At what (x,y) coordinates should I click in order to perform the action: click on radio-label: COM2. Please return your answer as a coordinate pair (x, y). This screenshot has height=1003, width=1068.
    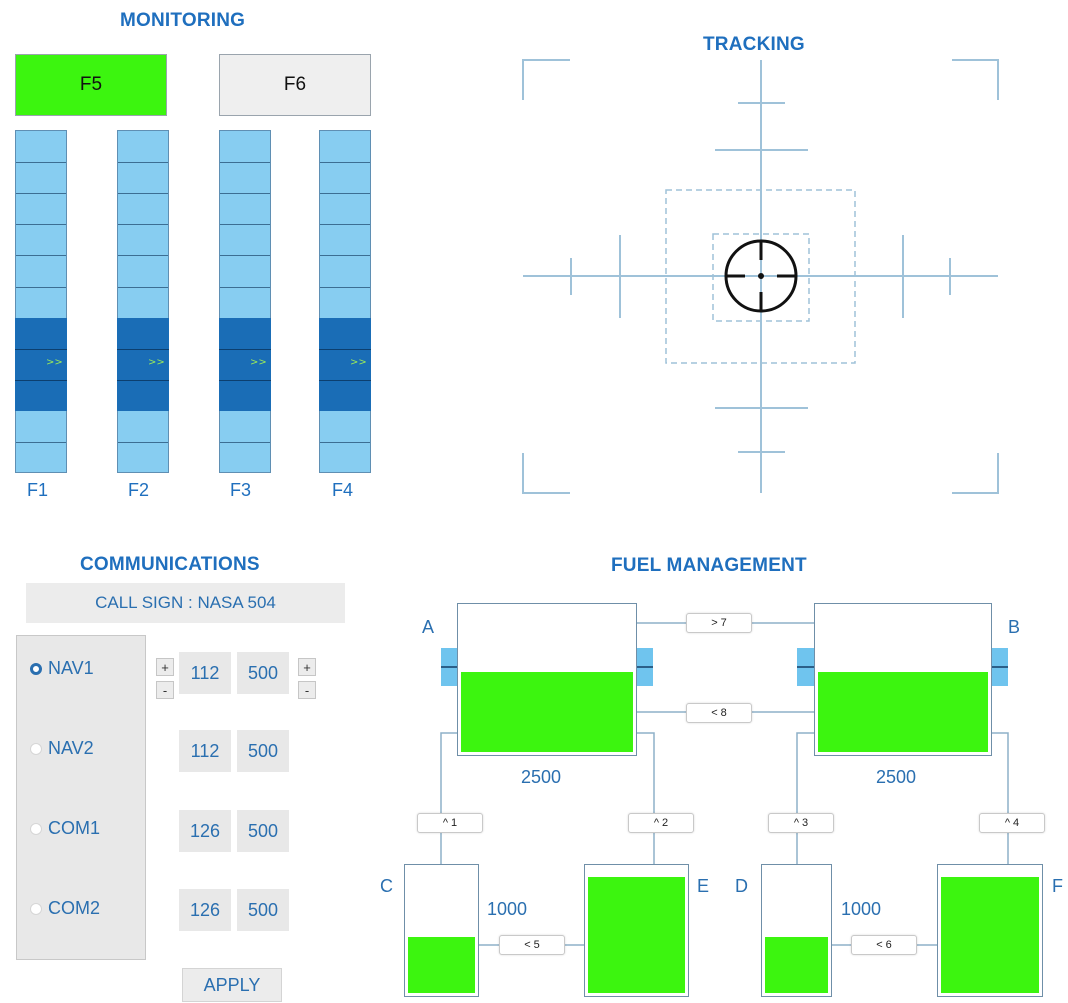
    Looking at the image, I should click on (74, 908).